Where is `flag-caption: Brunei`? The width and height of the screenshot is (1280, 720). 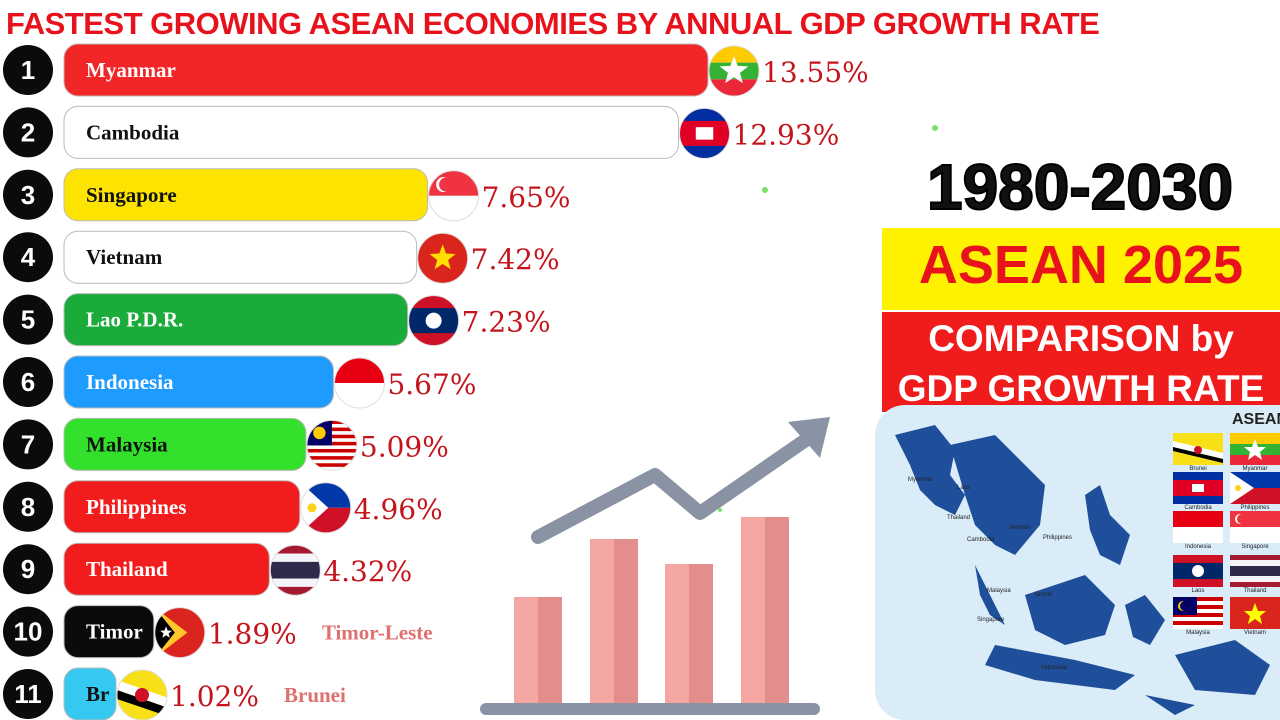
flag-caption: Brunei is located at coordinates (1198, 469).